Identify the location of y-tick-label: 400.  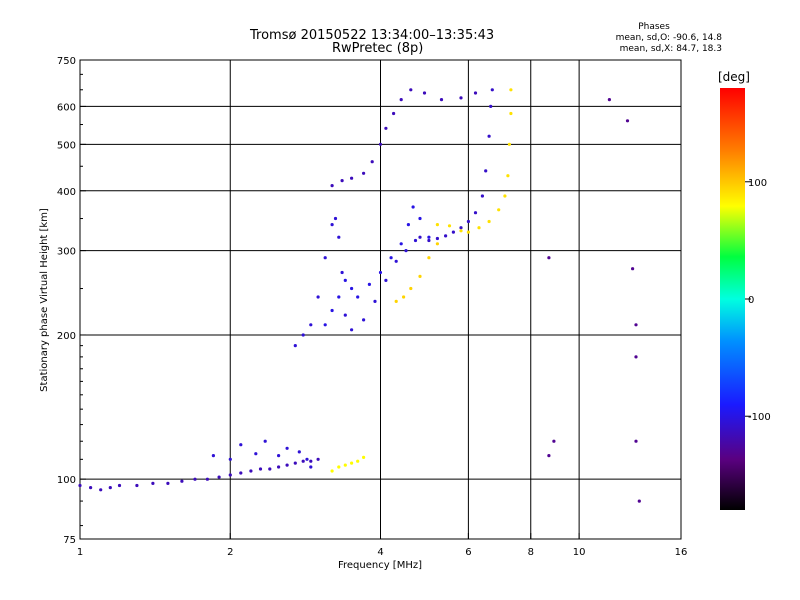
(66, 192).